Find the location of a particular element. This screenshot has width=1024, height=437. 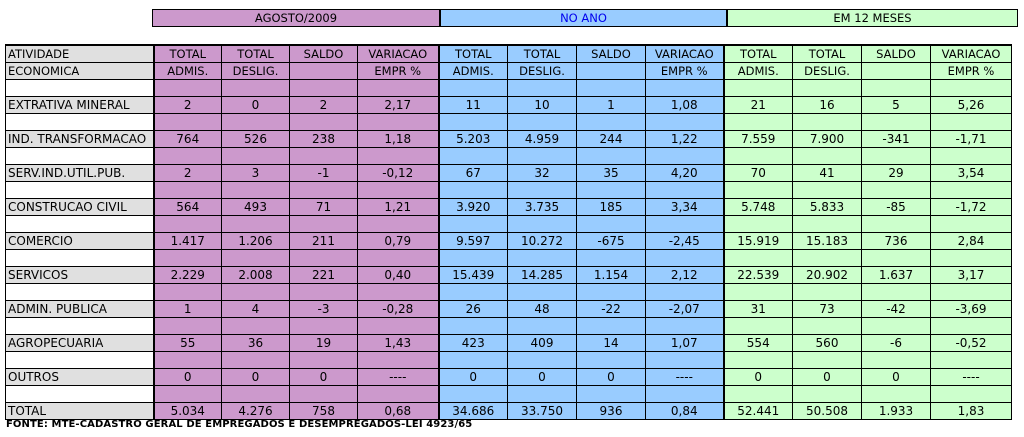

table-cell: 5.748 is located at coordinates (757, 207).